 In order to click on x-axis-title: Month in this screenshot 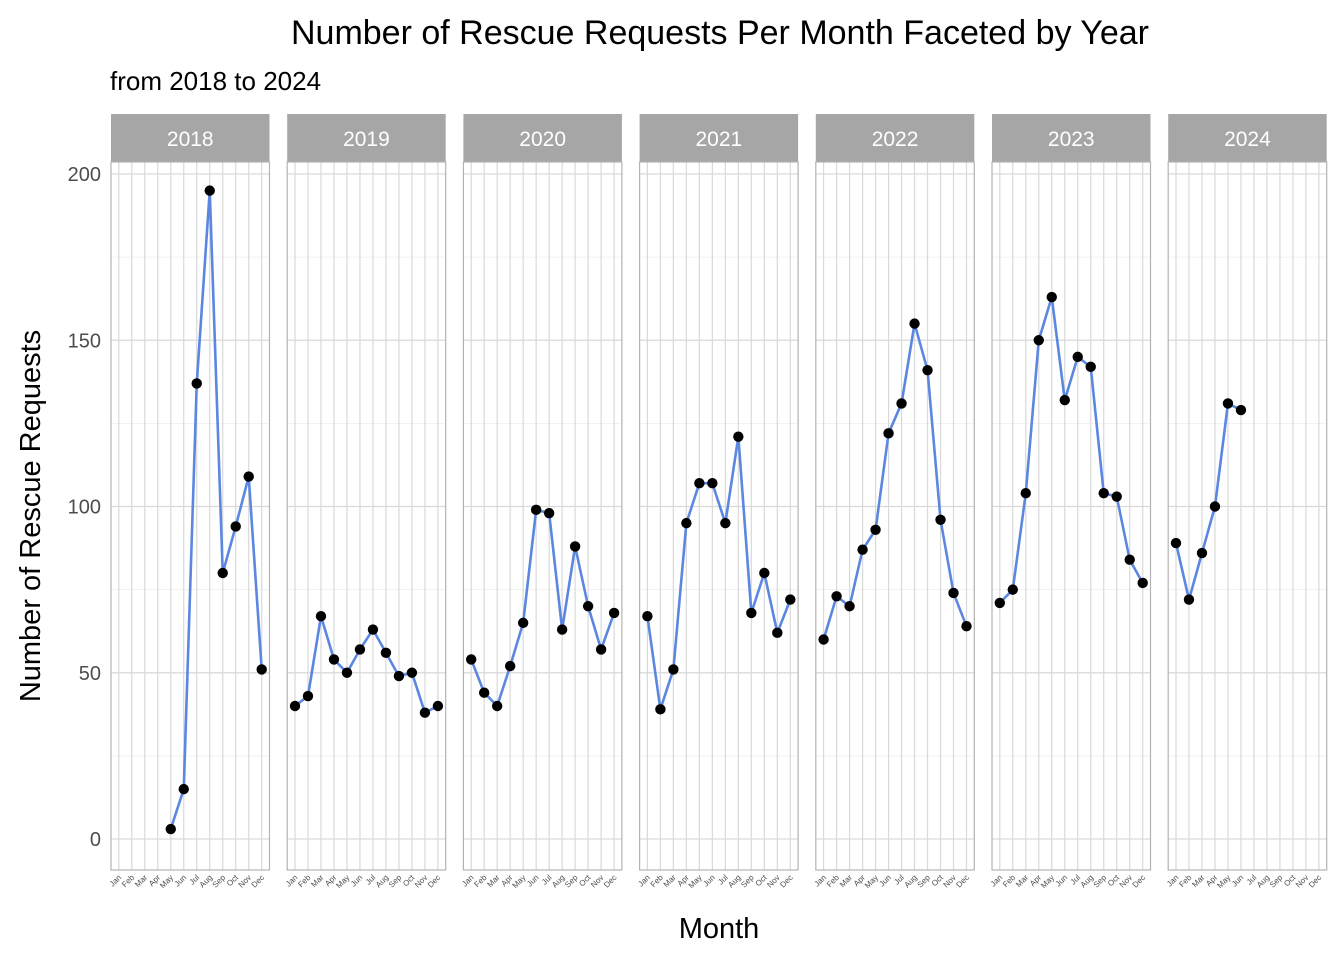, I will do `click(719, 929)`.